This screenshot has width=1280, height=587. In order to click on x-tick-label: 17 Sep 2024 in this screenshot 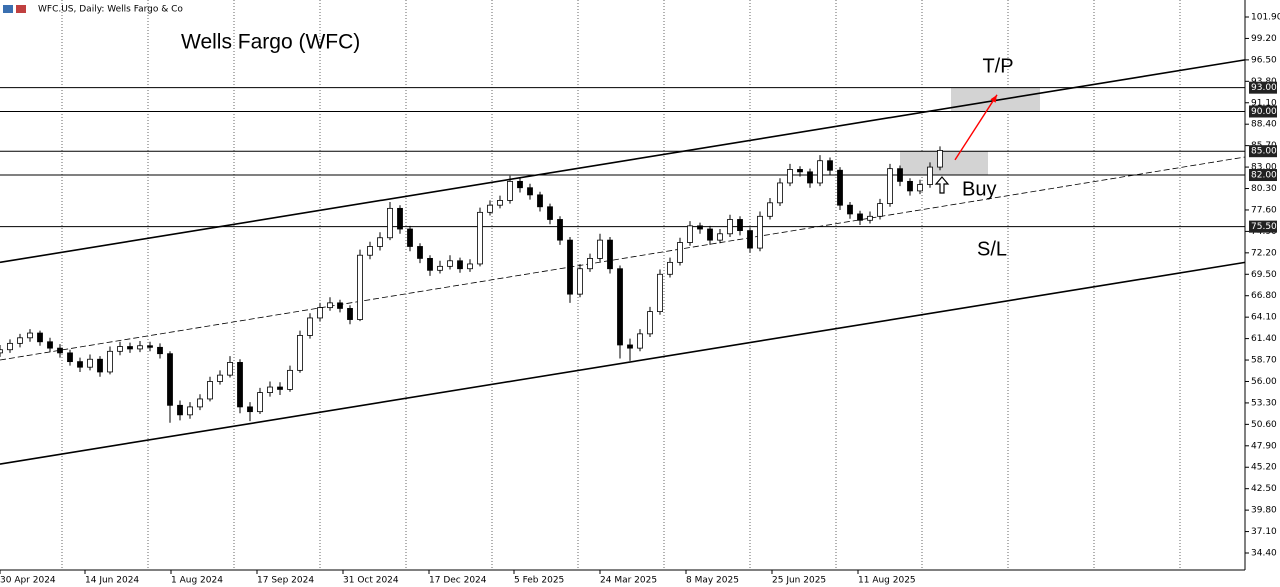, I will do `click(285, 581)`.